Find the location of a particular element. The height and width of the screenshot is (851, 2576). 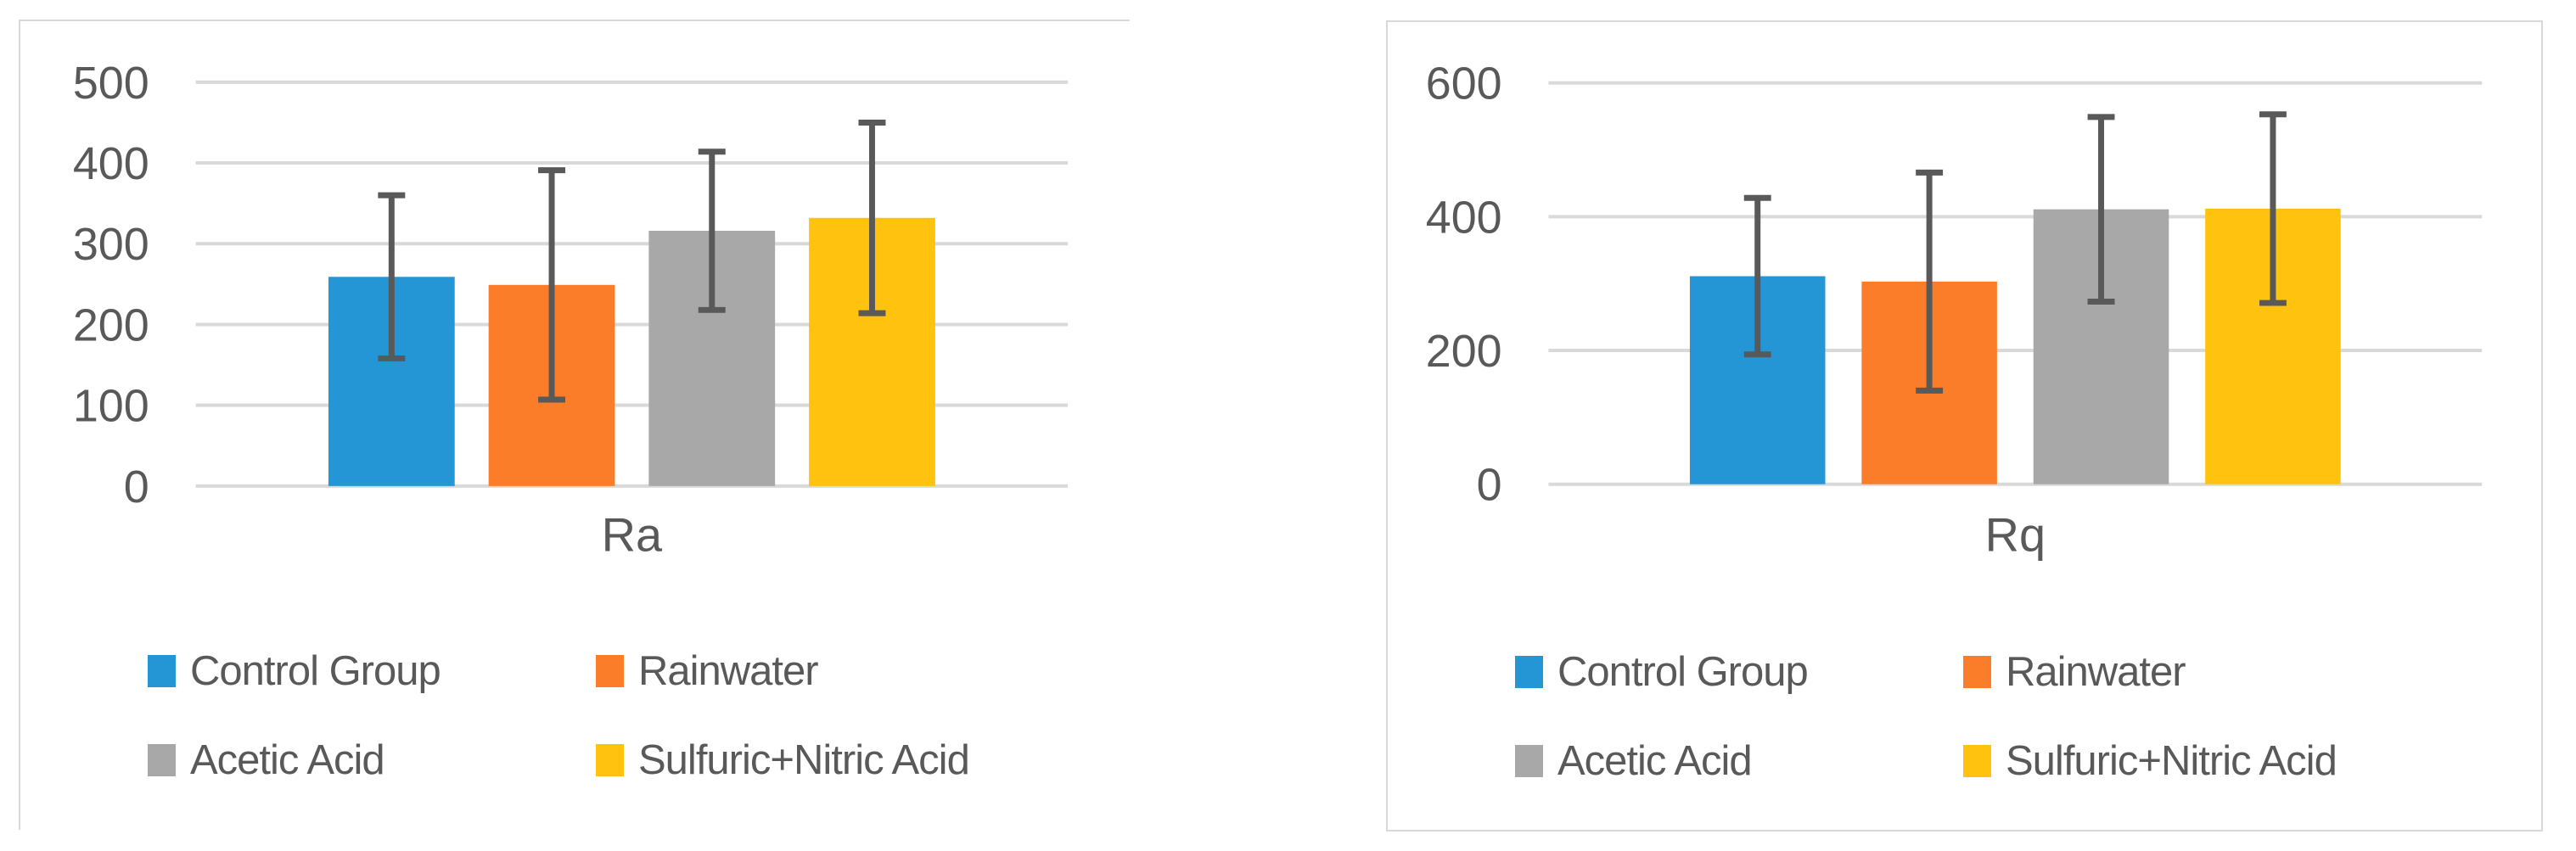

svg-text: 100 is located at coordinates (111, 406).